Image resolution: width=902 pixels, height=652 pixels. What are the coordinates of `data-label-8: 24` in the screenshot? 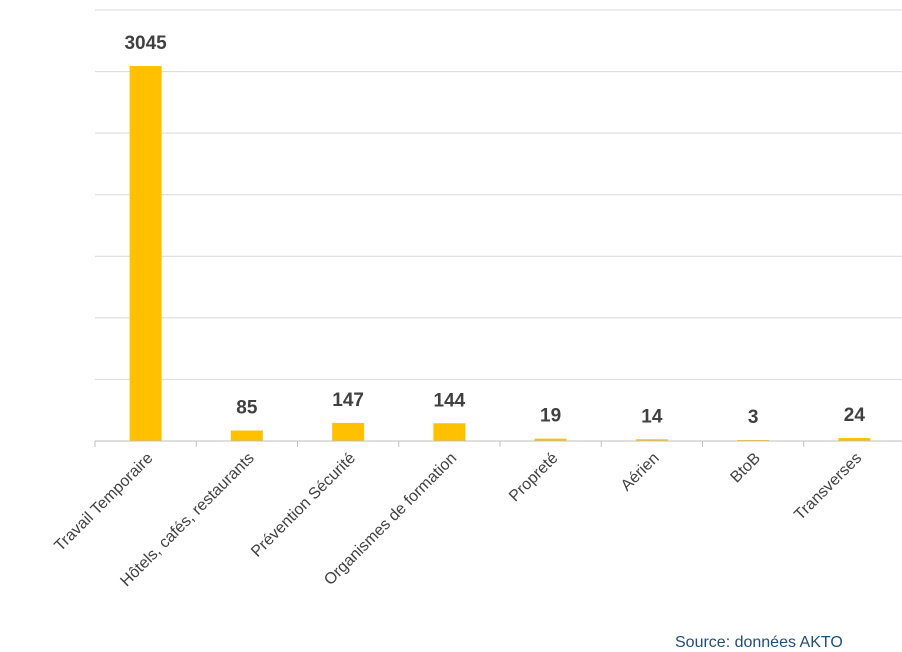 It's located at (855, 415).